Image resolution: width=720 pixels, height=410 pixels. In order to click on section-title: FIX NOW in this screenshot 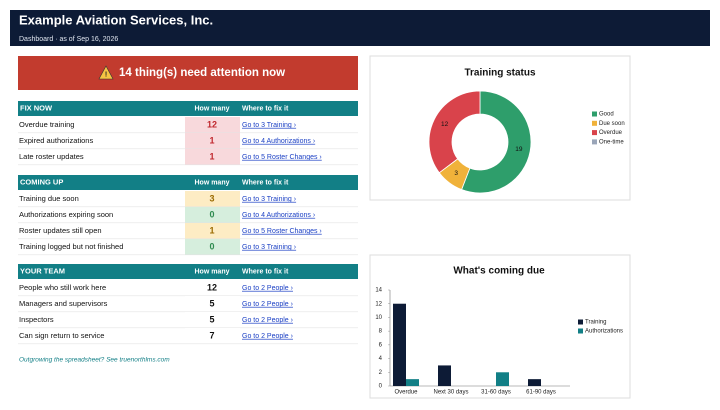, I will do `click(36, 107)`.